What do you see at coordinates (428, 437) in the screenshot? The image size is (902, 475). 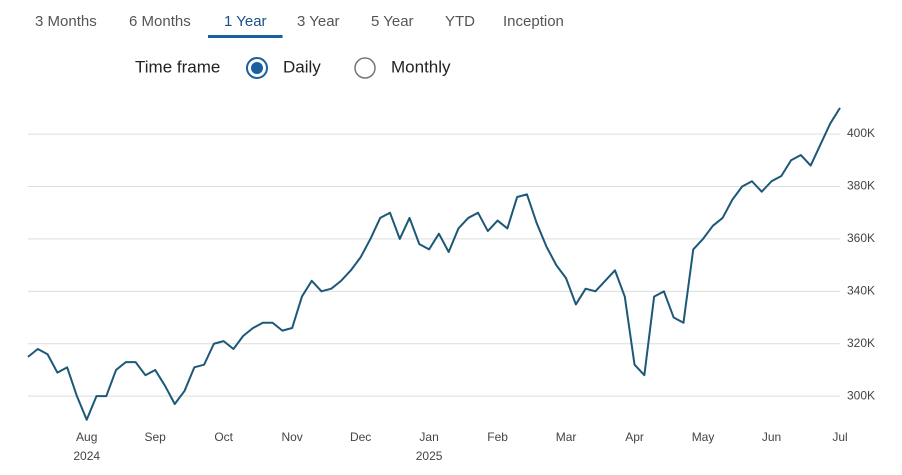 I see `x-tick-label: Jan` at bounding box center [428, 437].